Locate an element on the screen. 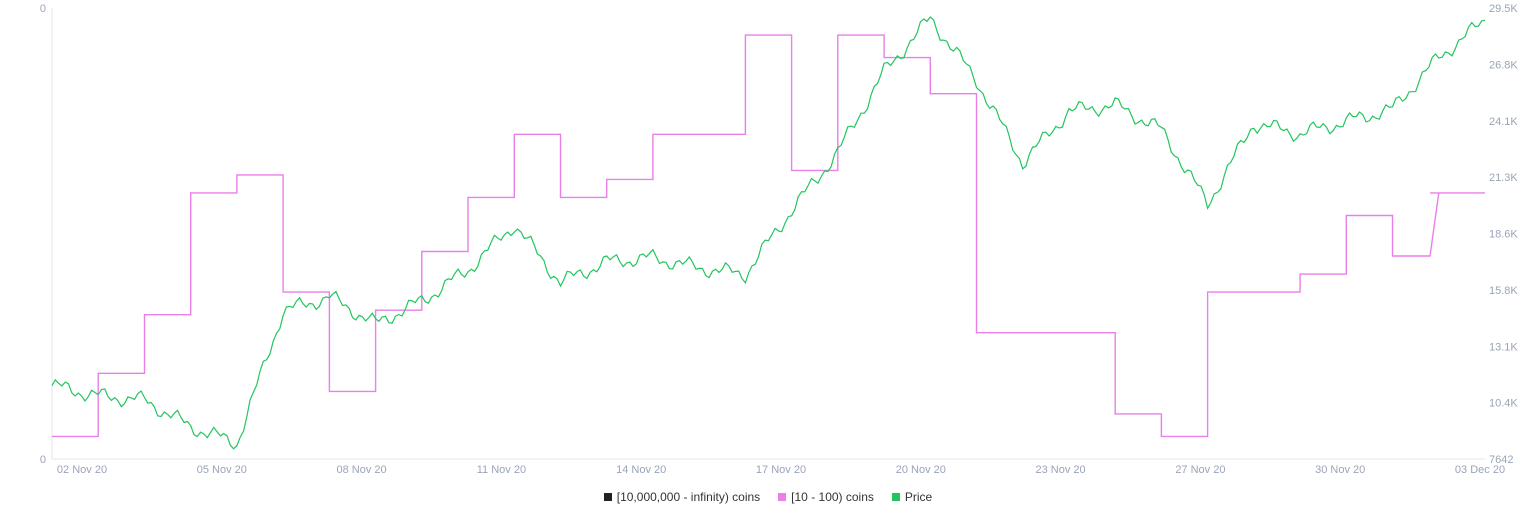 The width and height of the screenshot is (1536, 520). x-tick-label: 03 Dec 20 is located at coordinates (1480, 470).